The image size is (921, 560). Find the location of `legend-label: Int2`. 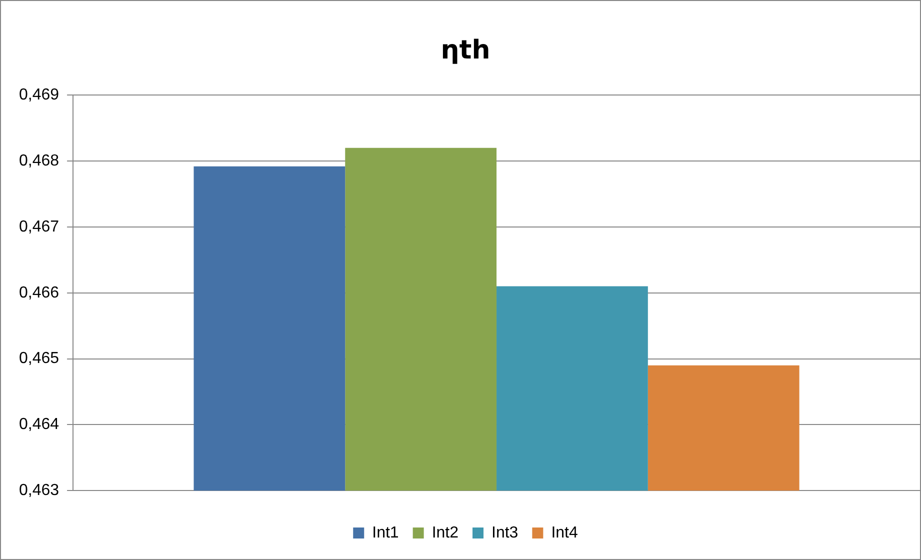

legend-label: Int2 is located at coordinates (445, 533).